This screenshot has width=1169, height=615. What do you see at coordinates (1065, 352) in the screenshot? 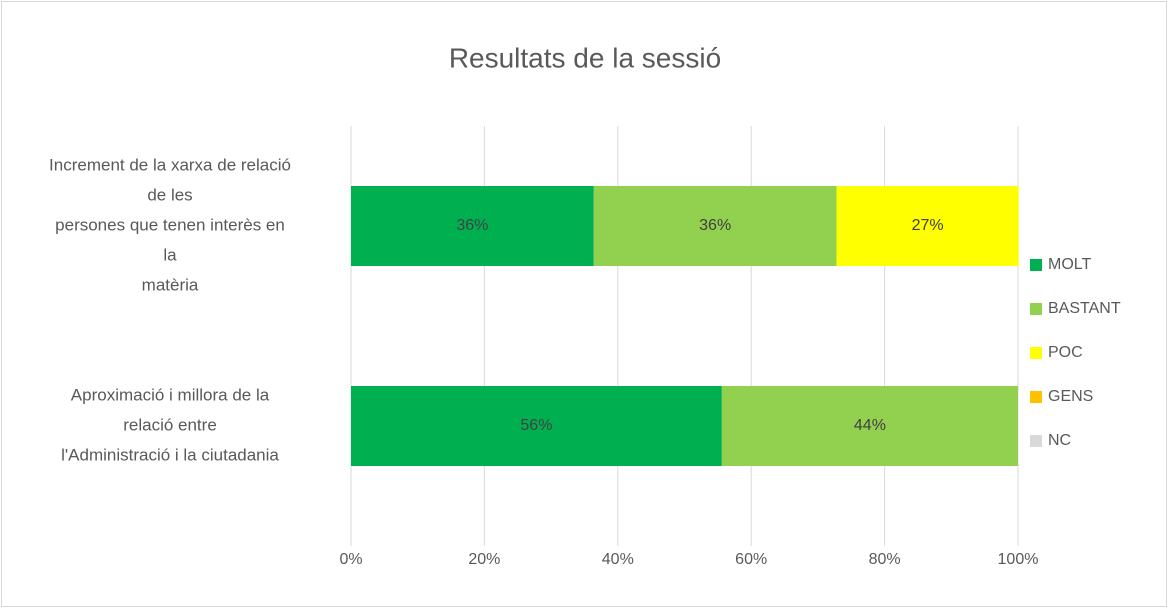
I see `legend-label: POC` at bounding box center [1065, 352].